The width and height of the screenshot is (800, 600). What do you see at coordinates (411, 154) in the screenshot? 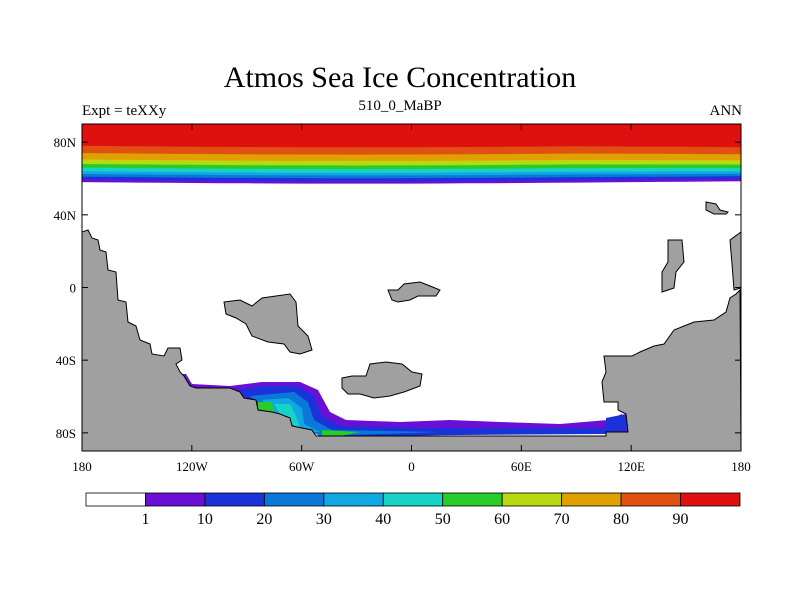
I see `north-polar-ice-bands` at bounding box center [411, 154].